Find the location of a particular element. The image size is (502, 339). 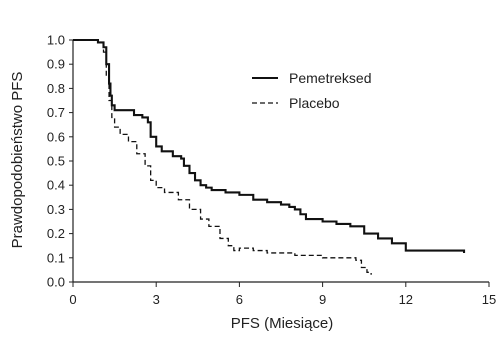

x-axis-label: PFS (Miesiące) is located at coordinates (282, 323).